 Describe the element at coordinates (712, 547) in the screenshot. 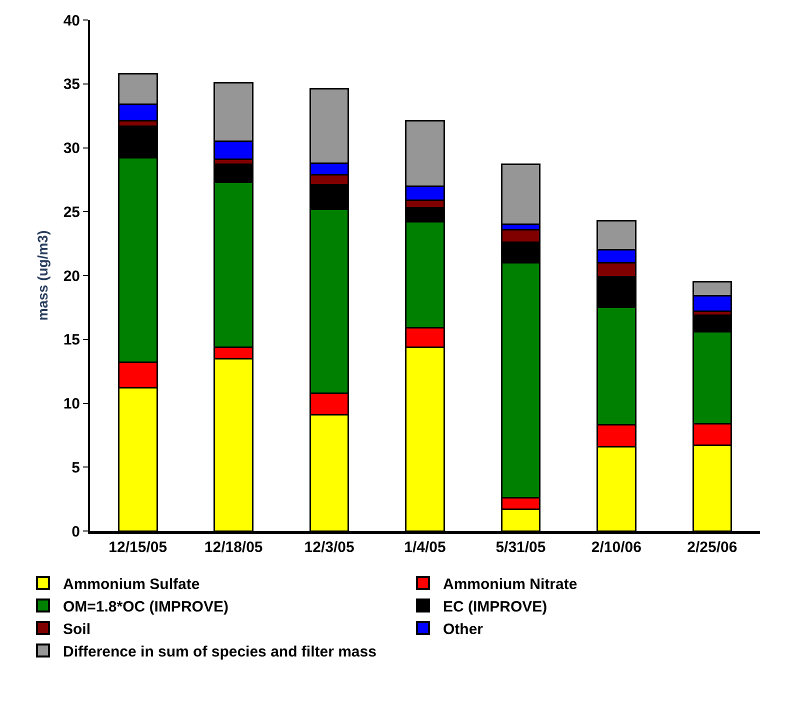

I see `x-tick-label: 2/25/06` at that location.